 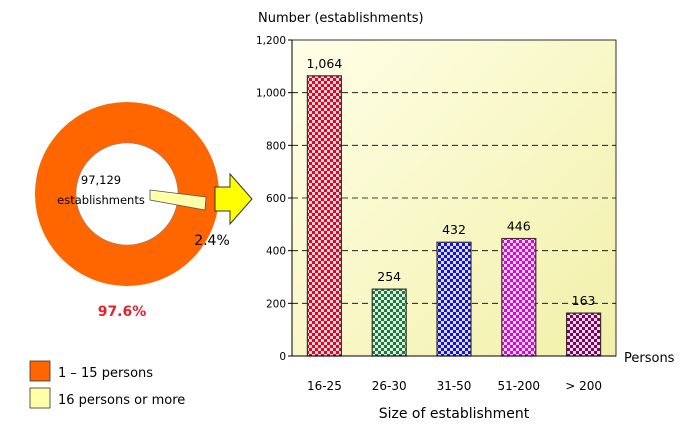 I want to click on donut-legend: 1 – 15 persons 16 persons or more, so click(x=107, y=384).